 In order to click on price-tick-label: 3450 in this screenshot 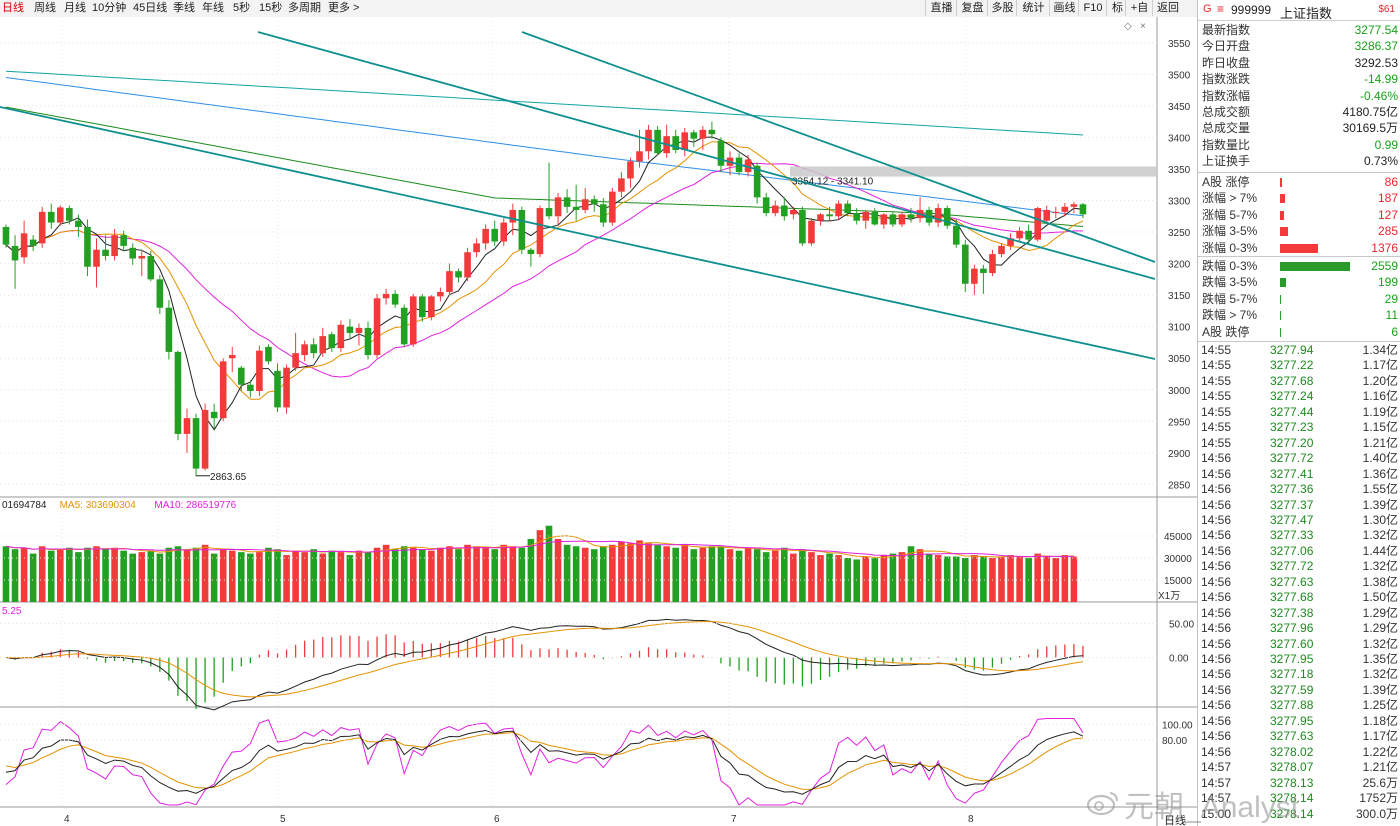, I will do `click(1179, 107)`.